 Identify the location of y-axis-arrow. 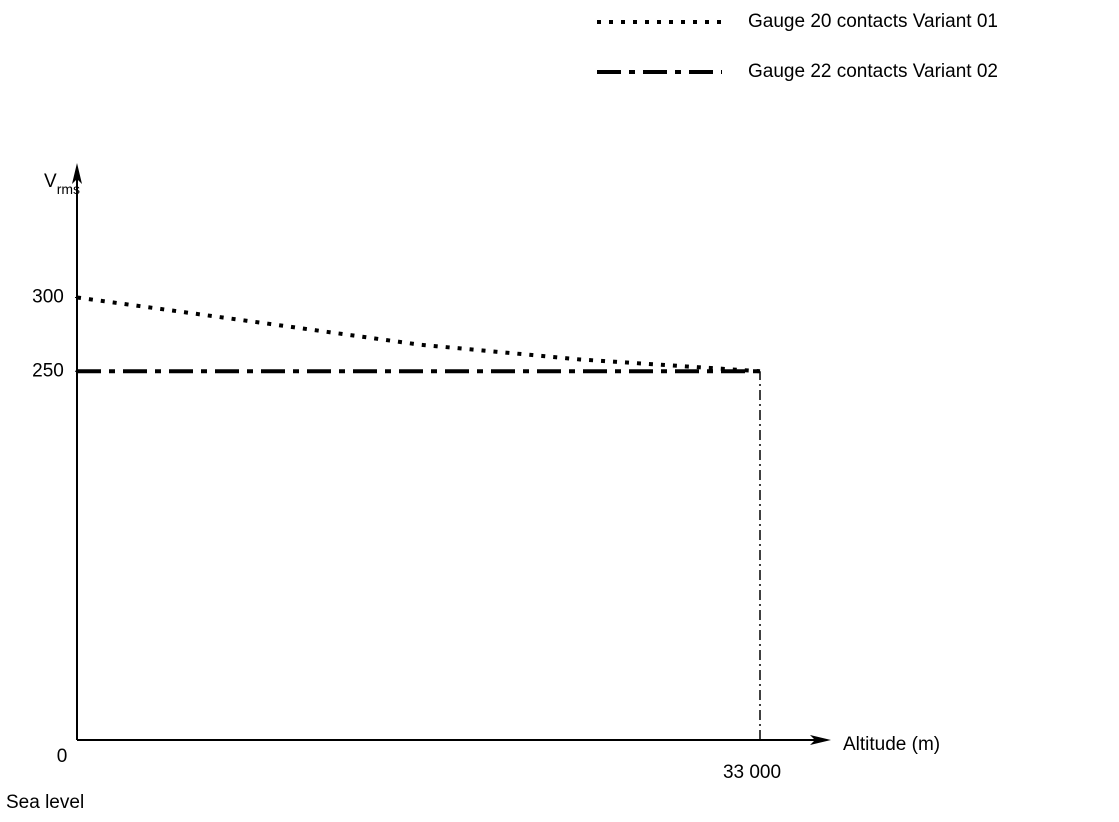
(77, 173).